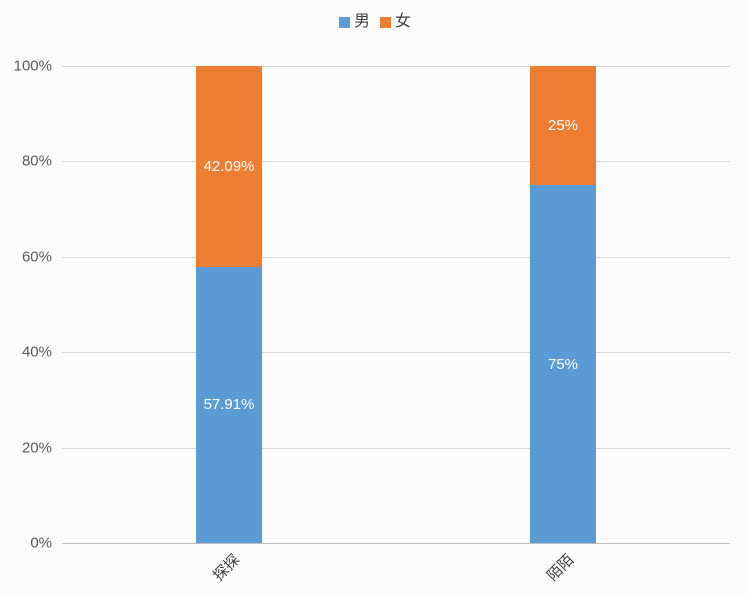  I want to click on y-tick-label: 100%, so click(32, 66).